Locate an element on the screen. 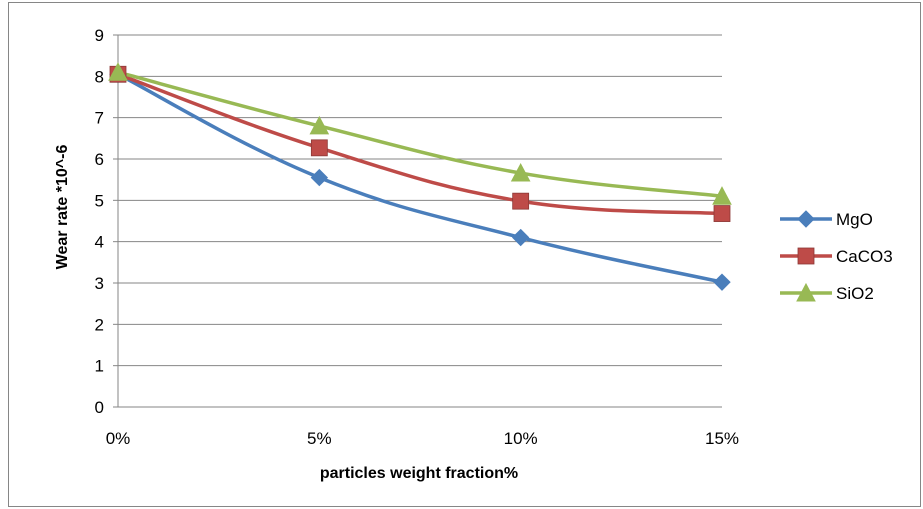 The height and width of the screenshot is (509, 923). y-tick-label: 5 is located at coordinates (99, 200).